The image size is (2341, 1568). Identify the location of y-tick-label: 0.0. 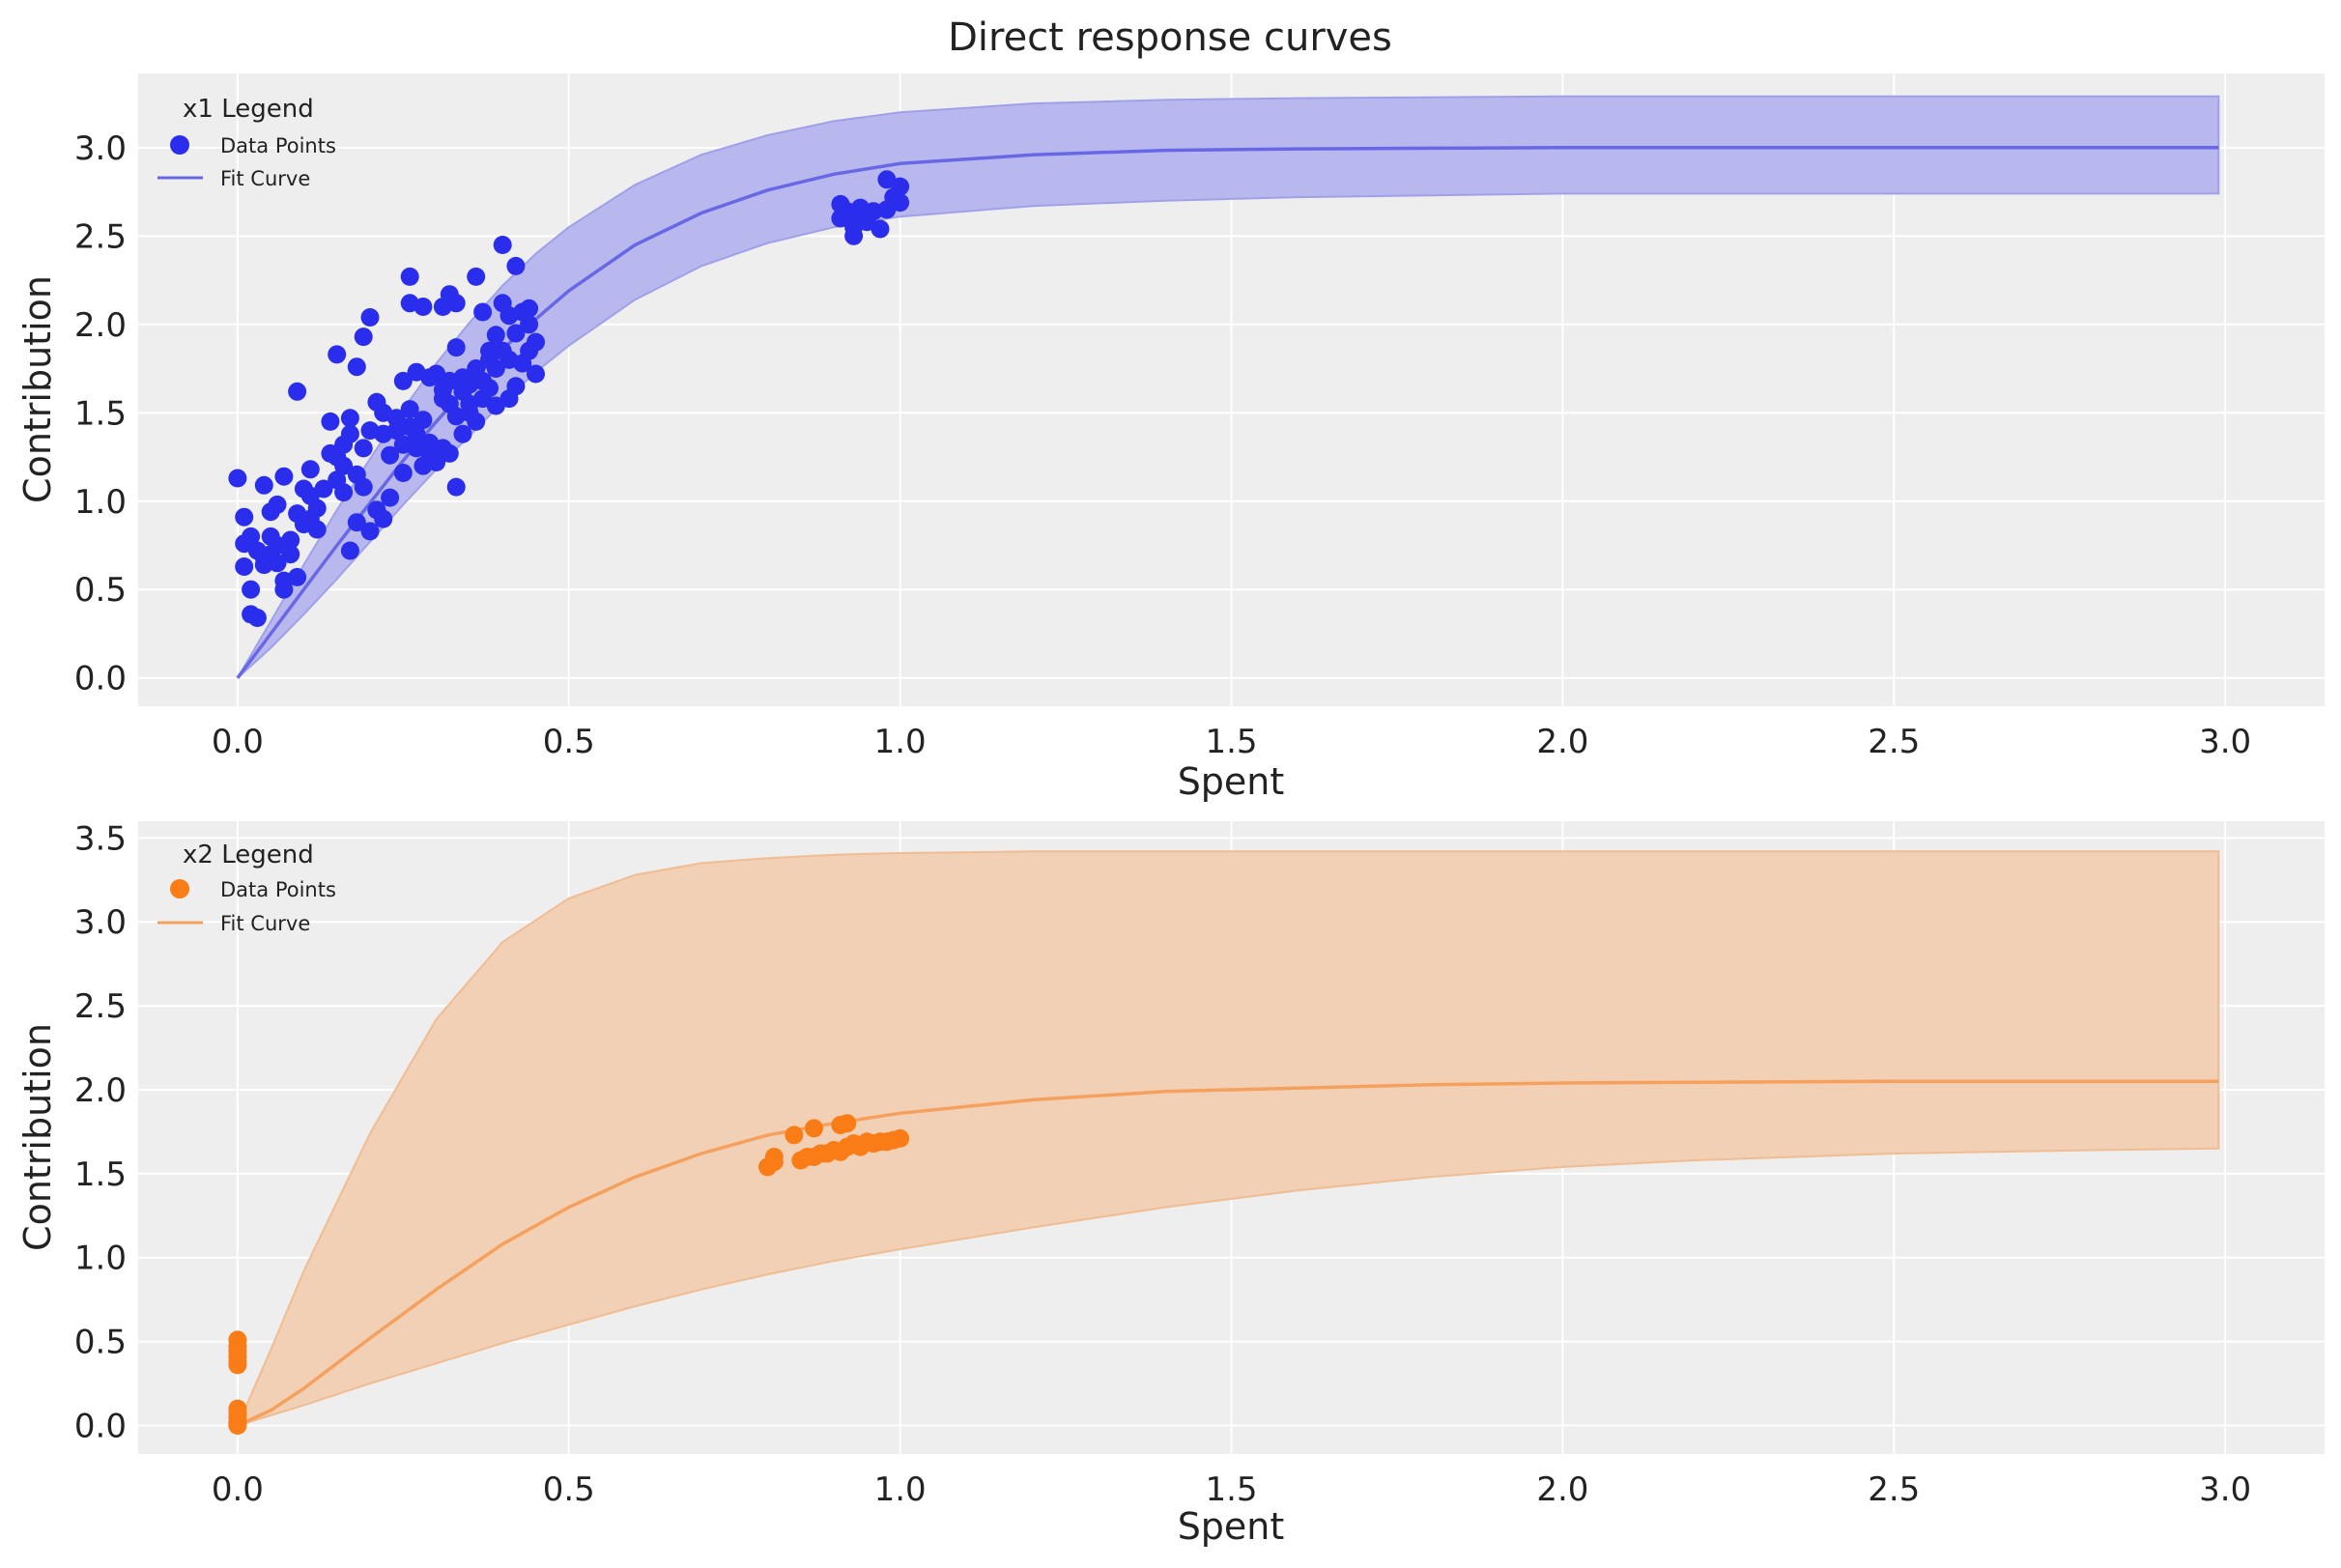
(101, 1426).